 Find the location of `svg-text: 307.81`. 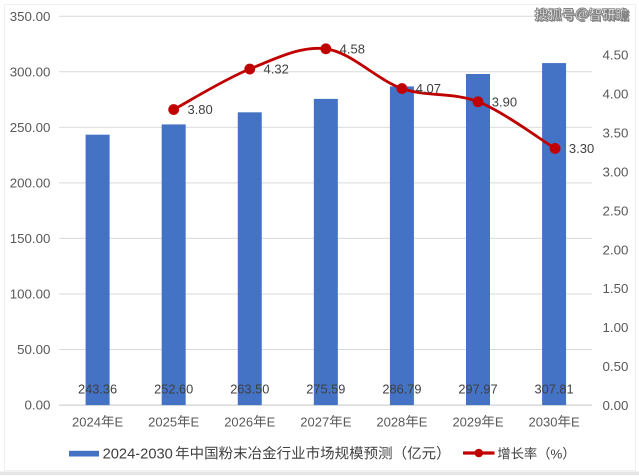

svg-text: 307.81 is located at coordinates (554, 388).